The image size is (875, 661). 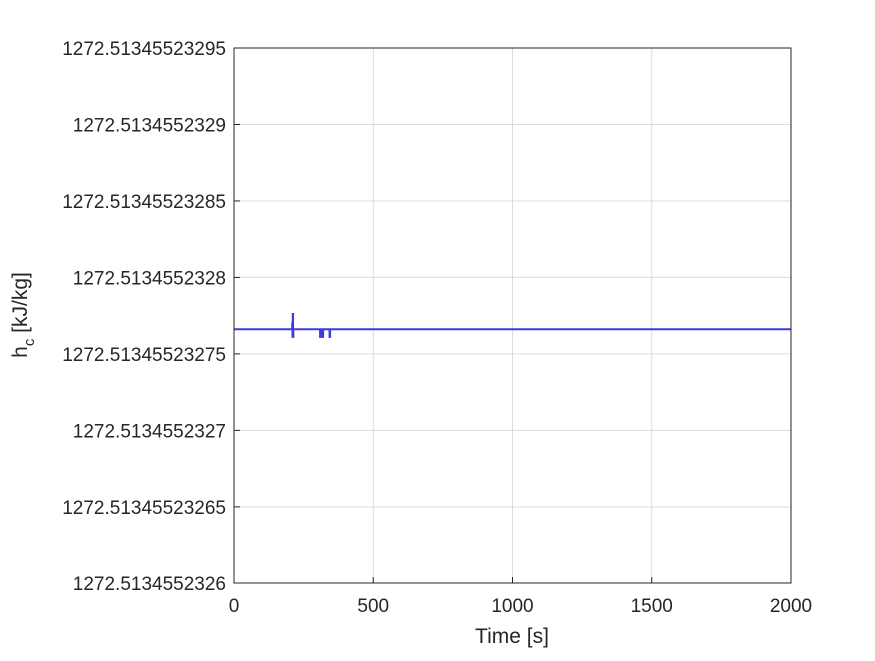 What do you see at coordinates (652, 606) in the screenshot?
I see `x-tick-label: 1500` at bounding box center [652, 606].